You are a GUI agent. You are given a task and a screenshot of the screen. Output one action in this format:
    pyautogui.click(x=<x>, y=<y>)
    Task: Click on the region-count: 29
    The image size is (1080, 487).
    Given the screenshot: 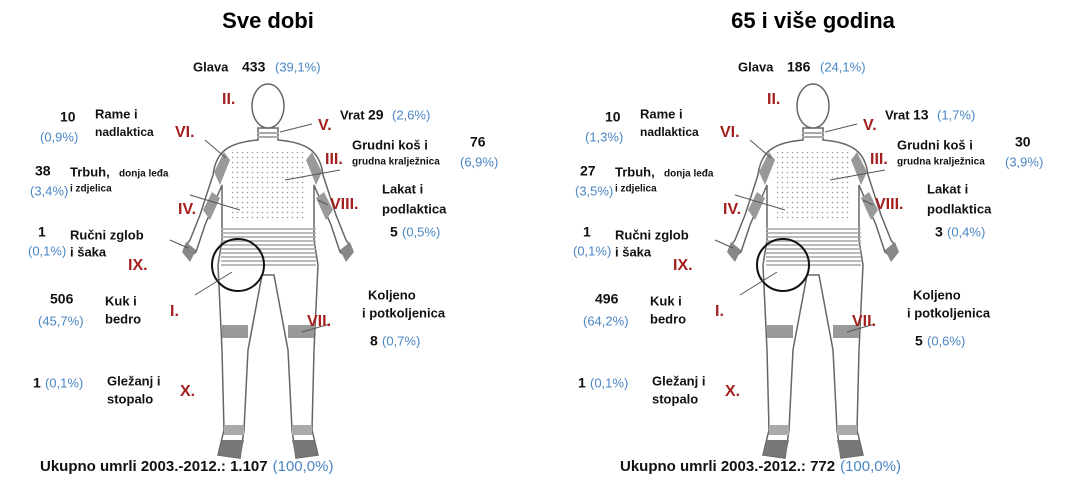 What is the action you would take?
    pyautogui.click(x=376, y=115)
    